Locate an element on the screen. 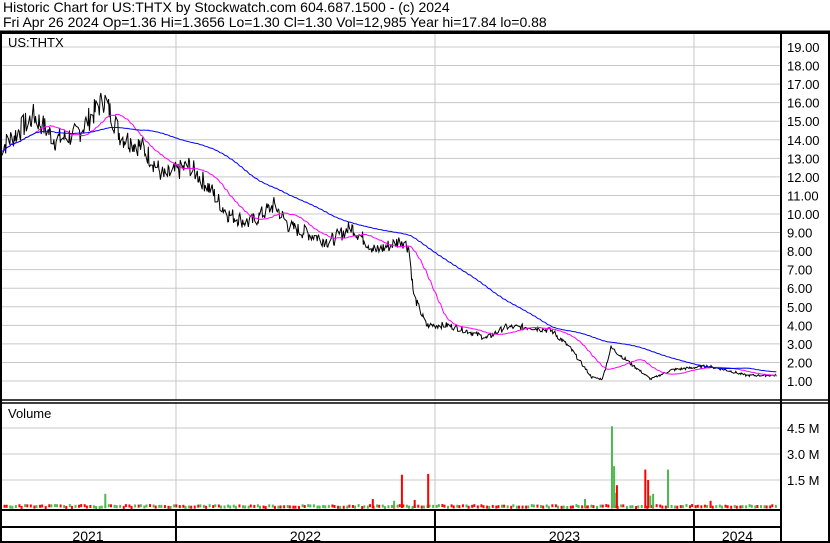  price-tick-label: 16.00 is located at coordinates (803, 103).